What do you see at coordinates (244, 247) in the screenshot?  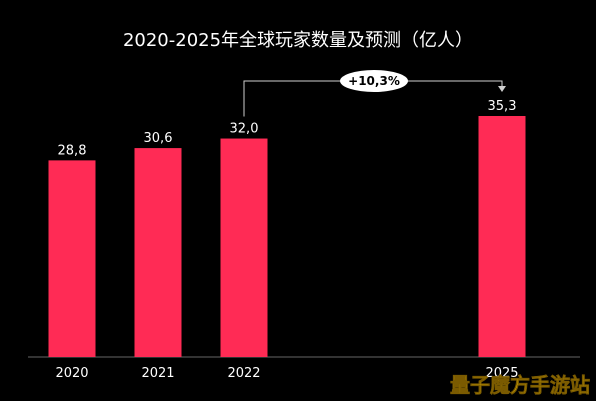 I see `bar-2022` at bounding box center [244, 247].